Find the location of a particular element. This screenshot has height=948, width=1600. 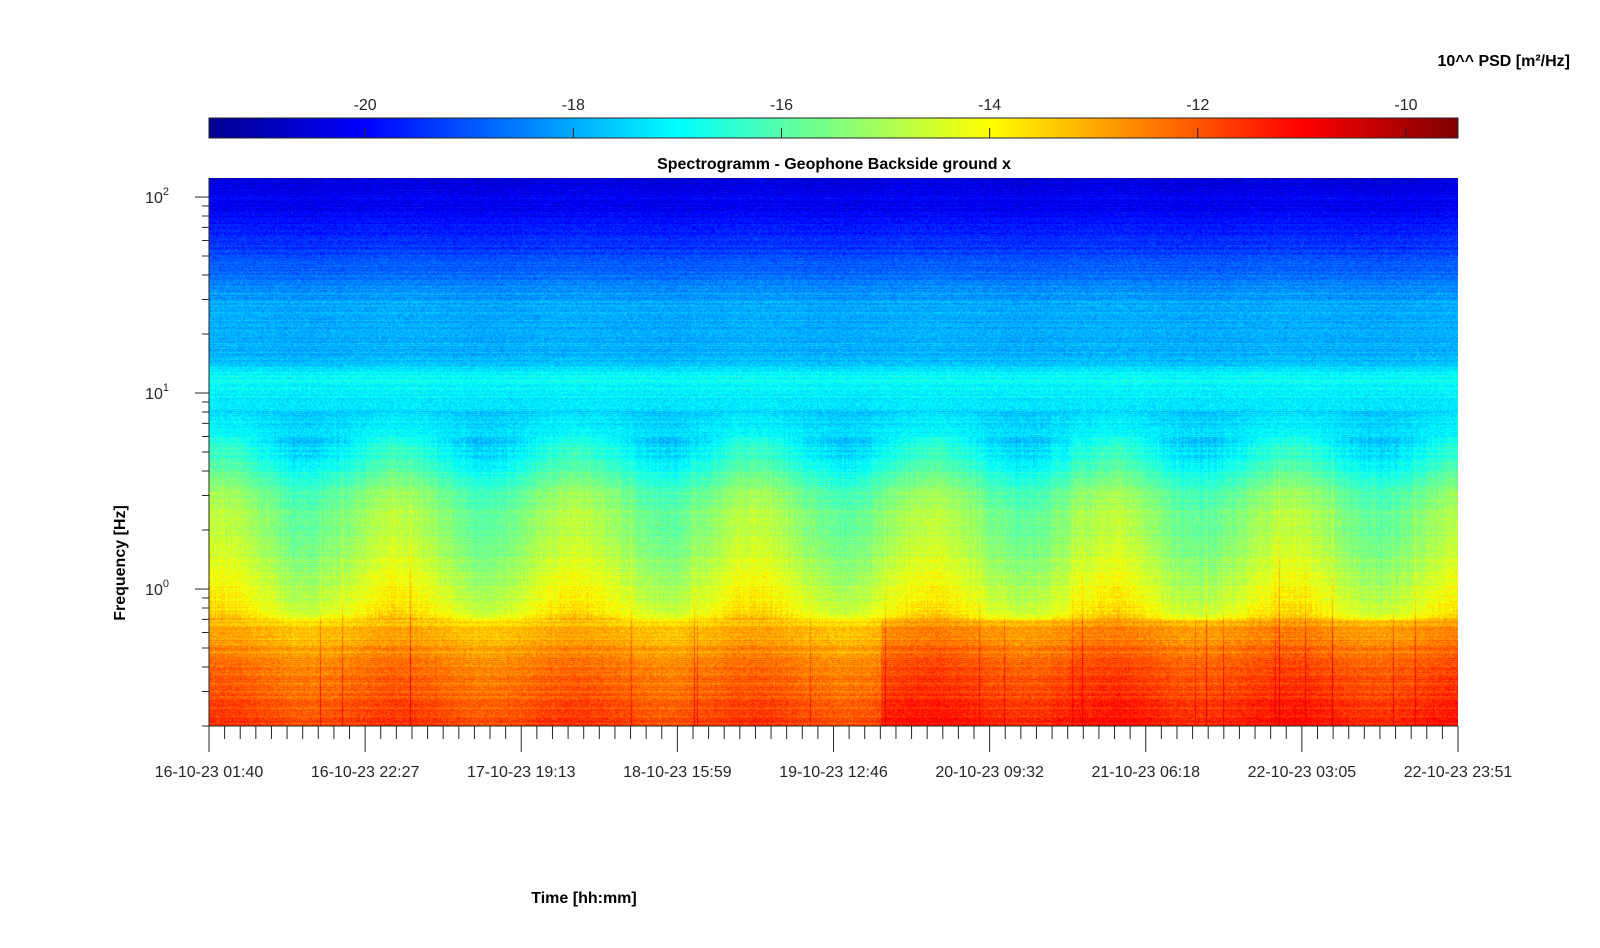

x-tick-label: 22-10-23 03:05 is located at coordinates (1302, 772).